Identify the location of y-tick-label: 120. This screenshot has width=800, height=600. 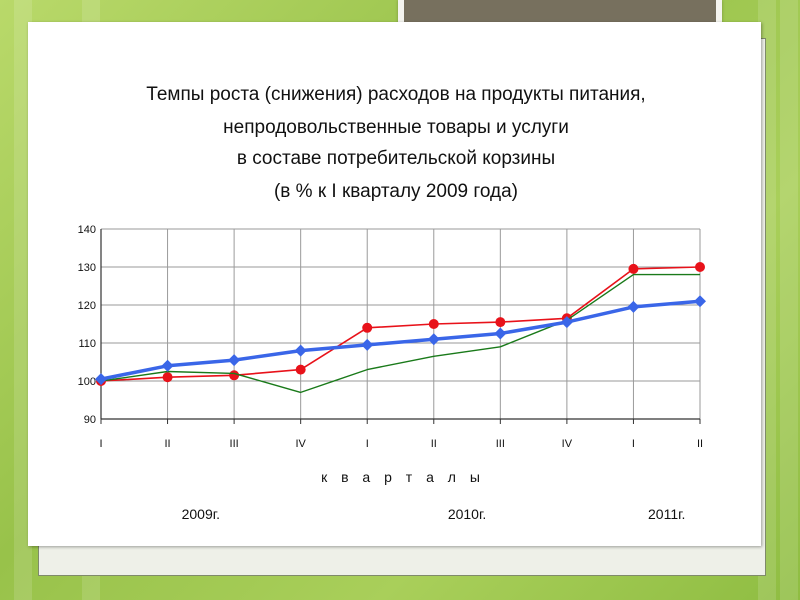
(87, 306).